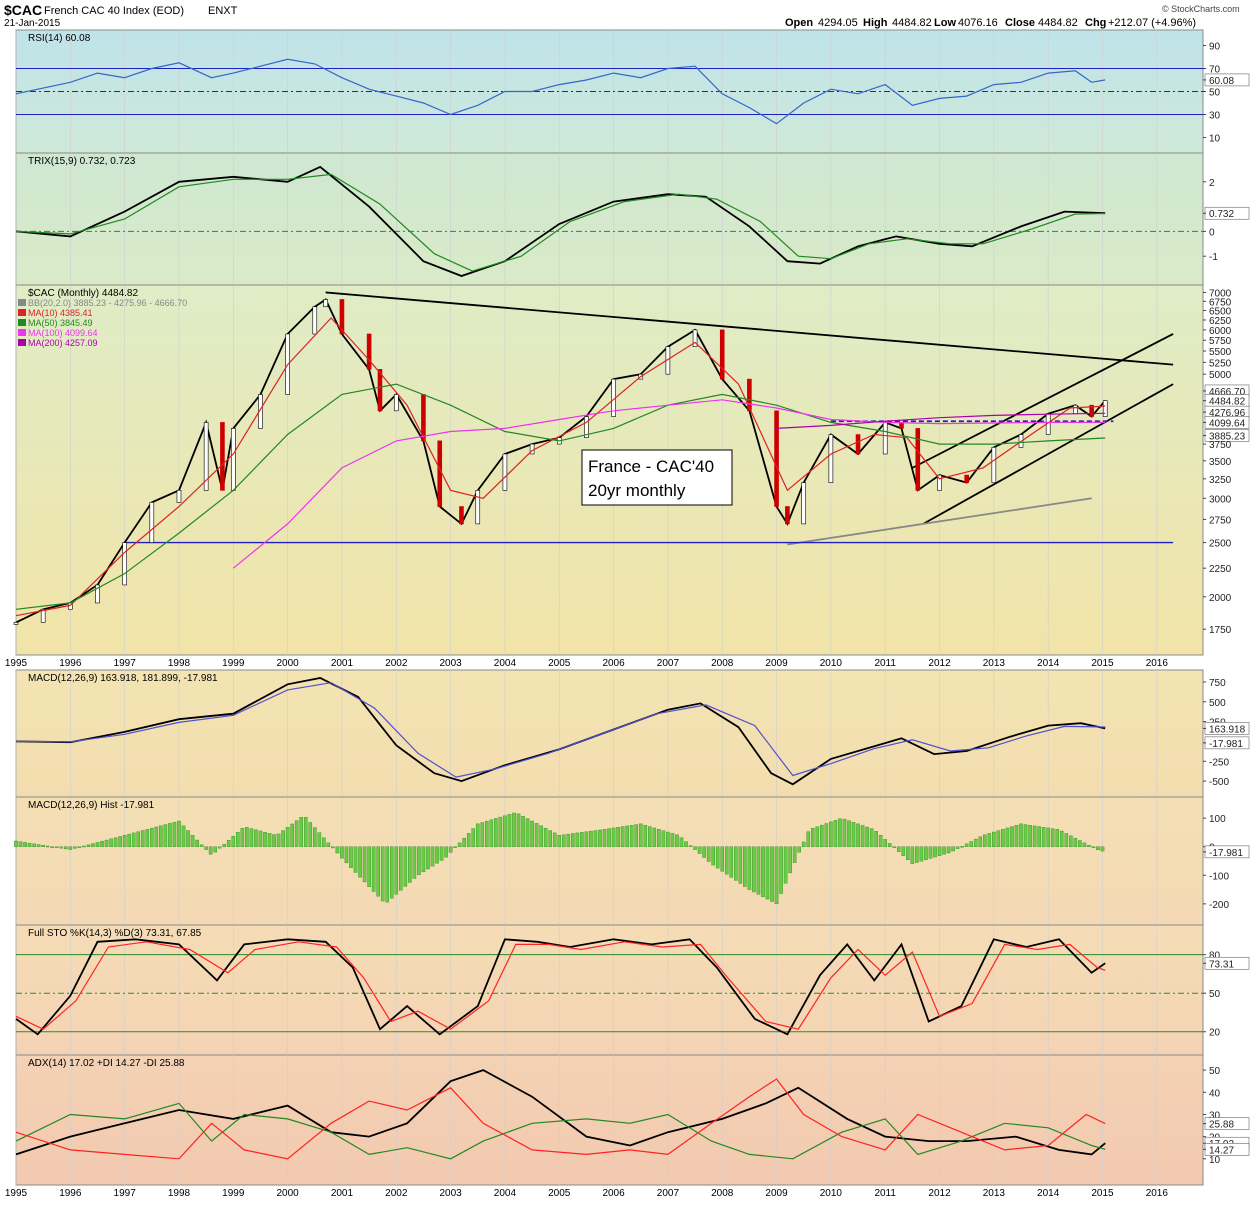  I want to click on trendline, so click(939, 521).